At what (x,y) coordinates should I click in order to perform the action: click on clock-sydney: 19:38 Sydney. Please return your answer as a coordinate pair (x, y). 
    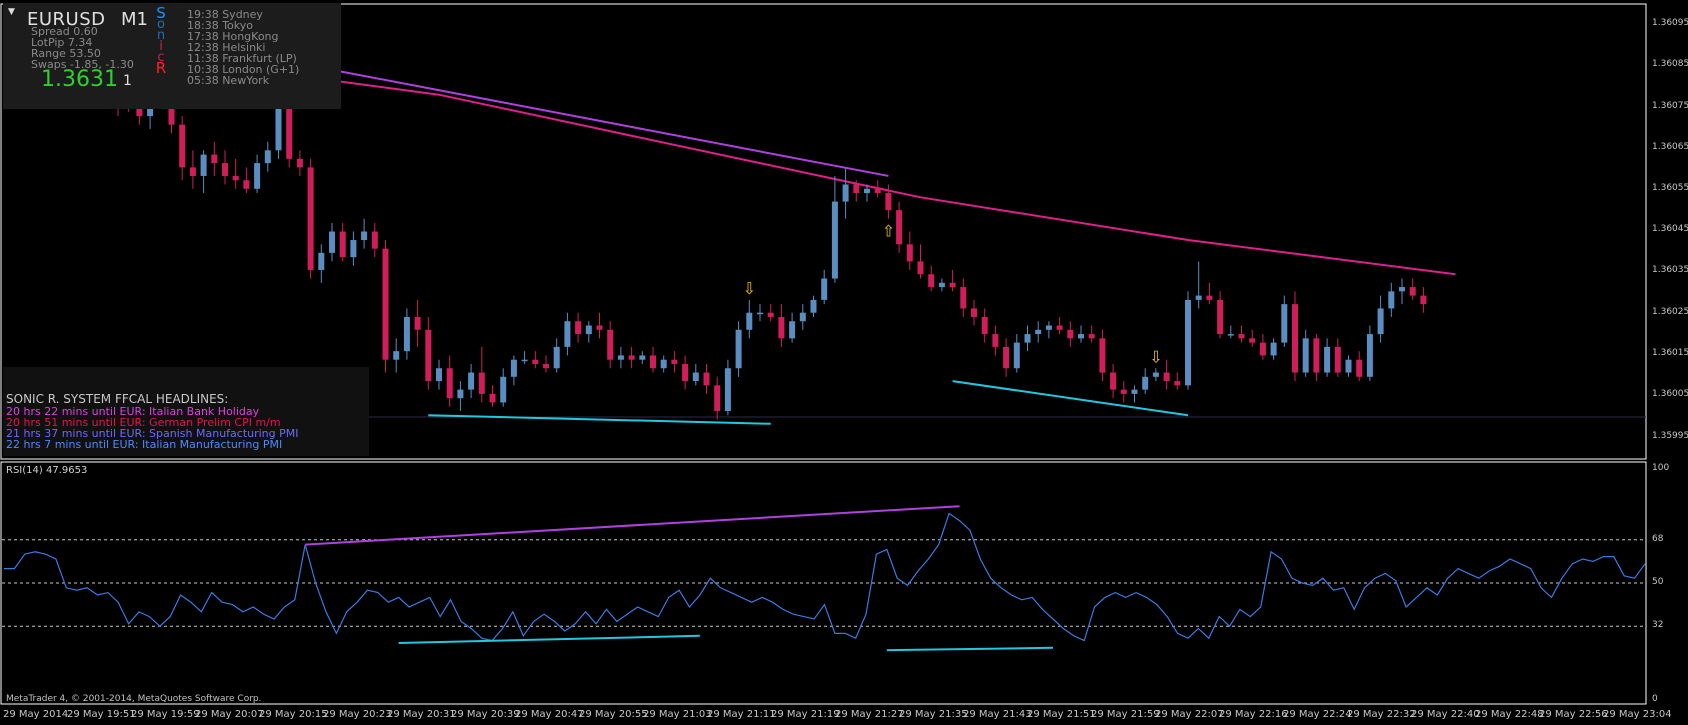
    Looking at the image, I should click on (225, 14).